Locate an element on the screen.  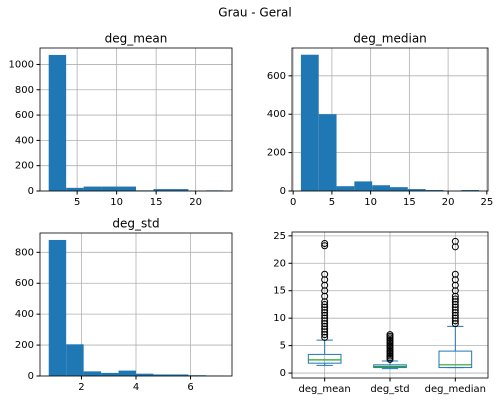
x-tick-label: 0 is located at coordinates (293, 202).